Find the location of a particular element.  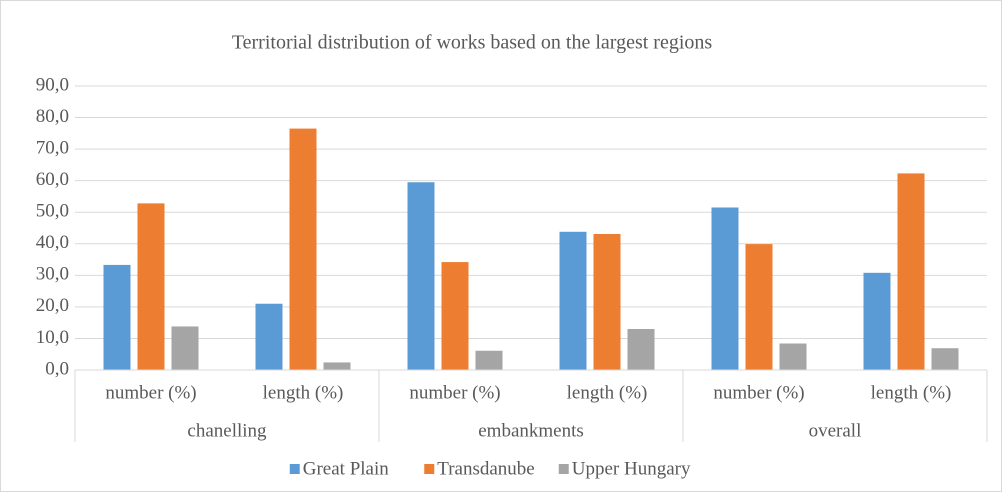

group-label: overall is located at coordinates (835, 430).